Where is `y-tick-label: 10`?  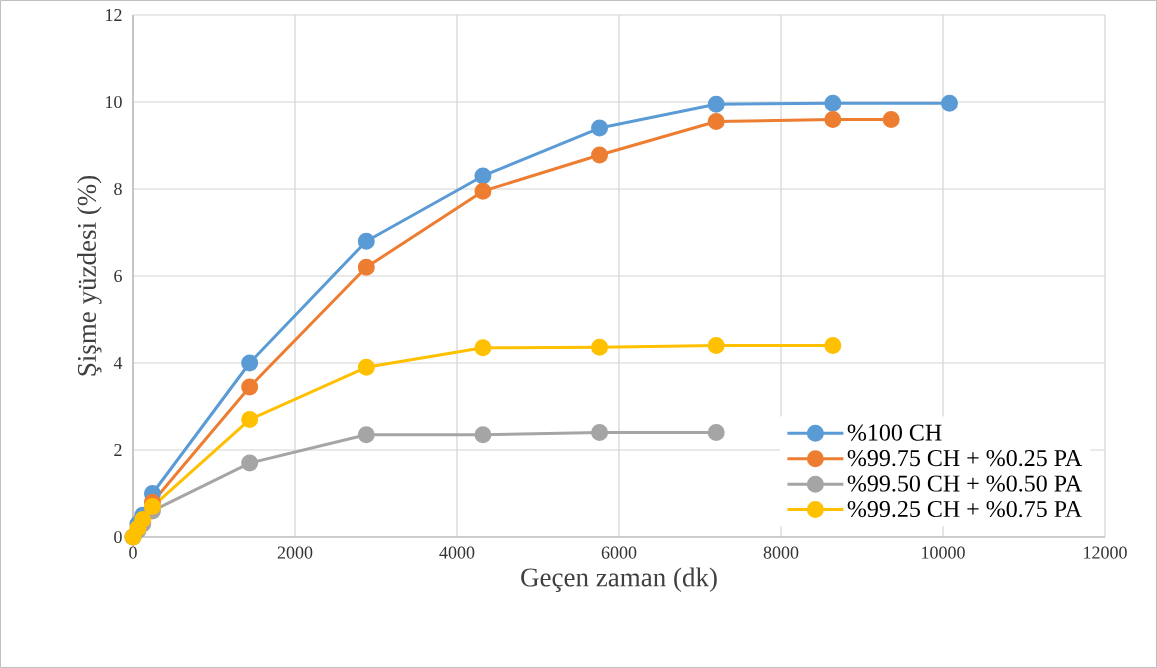 y-tick-label: 10 is located at coordinates (114, 102).